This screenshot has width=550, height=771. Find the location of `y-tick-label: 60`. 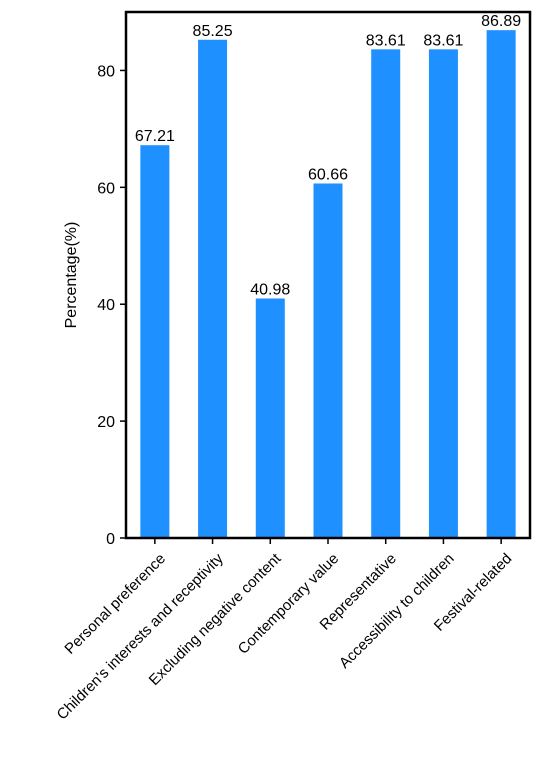

y-tick-label: 60 is located at coordinates (106, 188).